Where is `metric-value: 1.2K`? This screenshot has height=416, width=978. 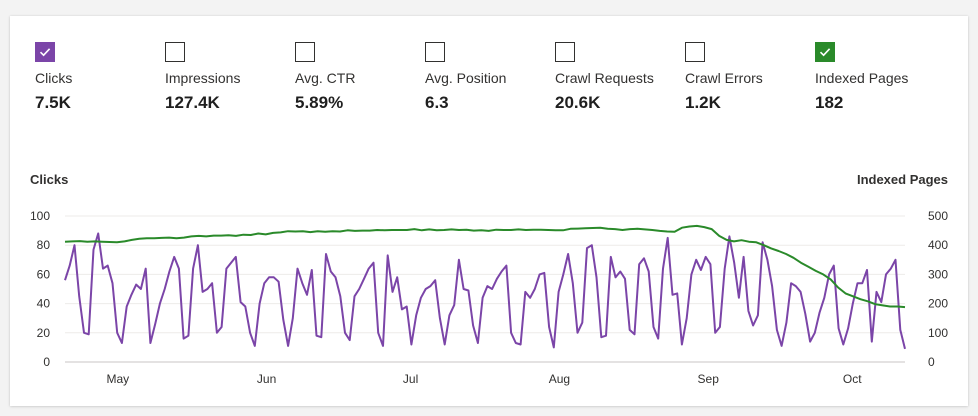 metric-value: 1.2K is located at coordinates (703, 102).